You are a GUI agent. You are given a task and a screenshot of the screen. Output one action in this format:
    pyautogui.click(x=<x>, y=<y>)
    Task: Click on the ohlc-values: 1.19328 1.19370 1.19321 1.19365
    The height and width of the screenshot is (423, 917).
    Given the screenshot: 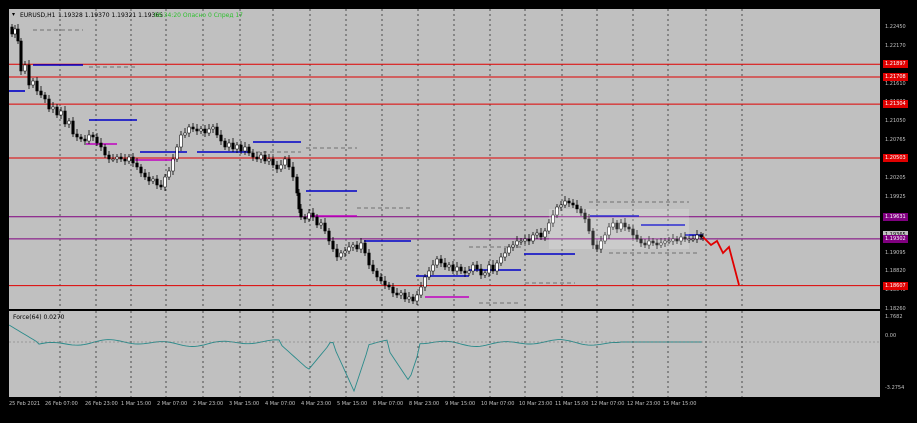 What is the action you would take?
    pyautogui.click(x=110, y=15)
    